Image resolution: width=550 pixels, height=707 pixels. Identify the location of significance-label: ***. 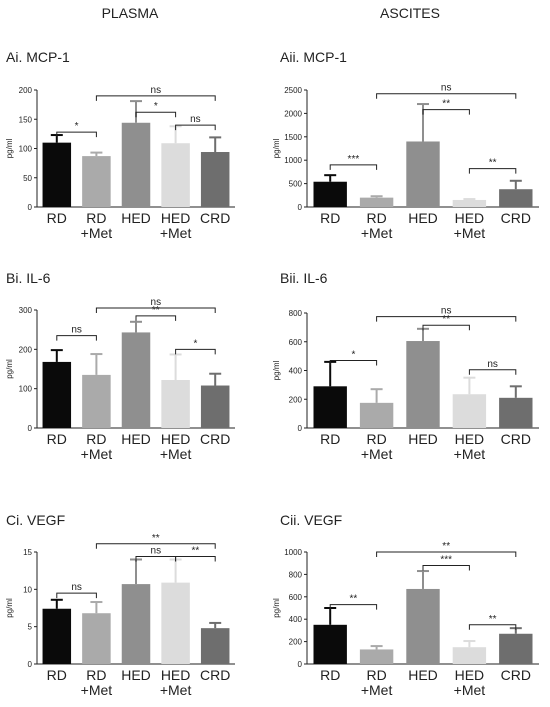
(446, 559).